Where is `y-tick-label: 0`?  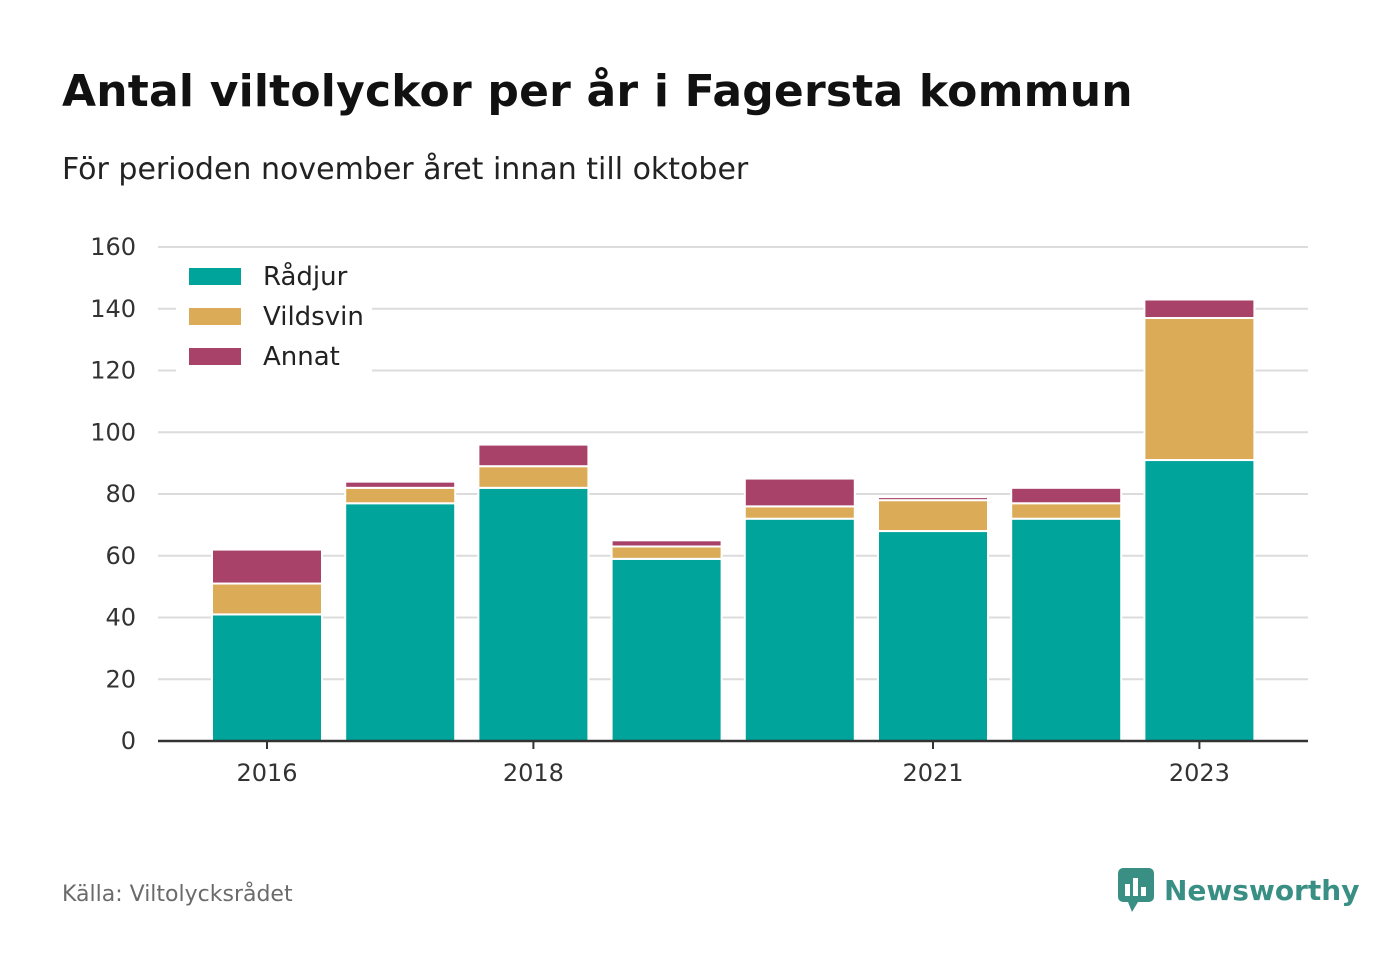 y-tick-label: 0 is located at coordinates (128, 741).